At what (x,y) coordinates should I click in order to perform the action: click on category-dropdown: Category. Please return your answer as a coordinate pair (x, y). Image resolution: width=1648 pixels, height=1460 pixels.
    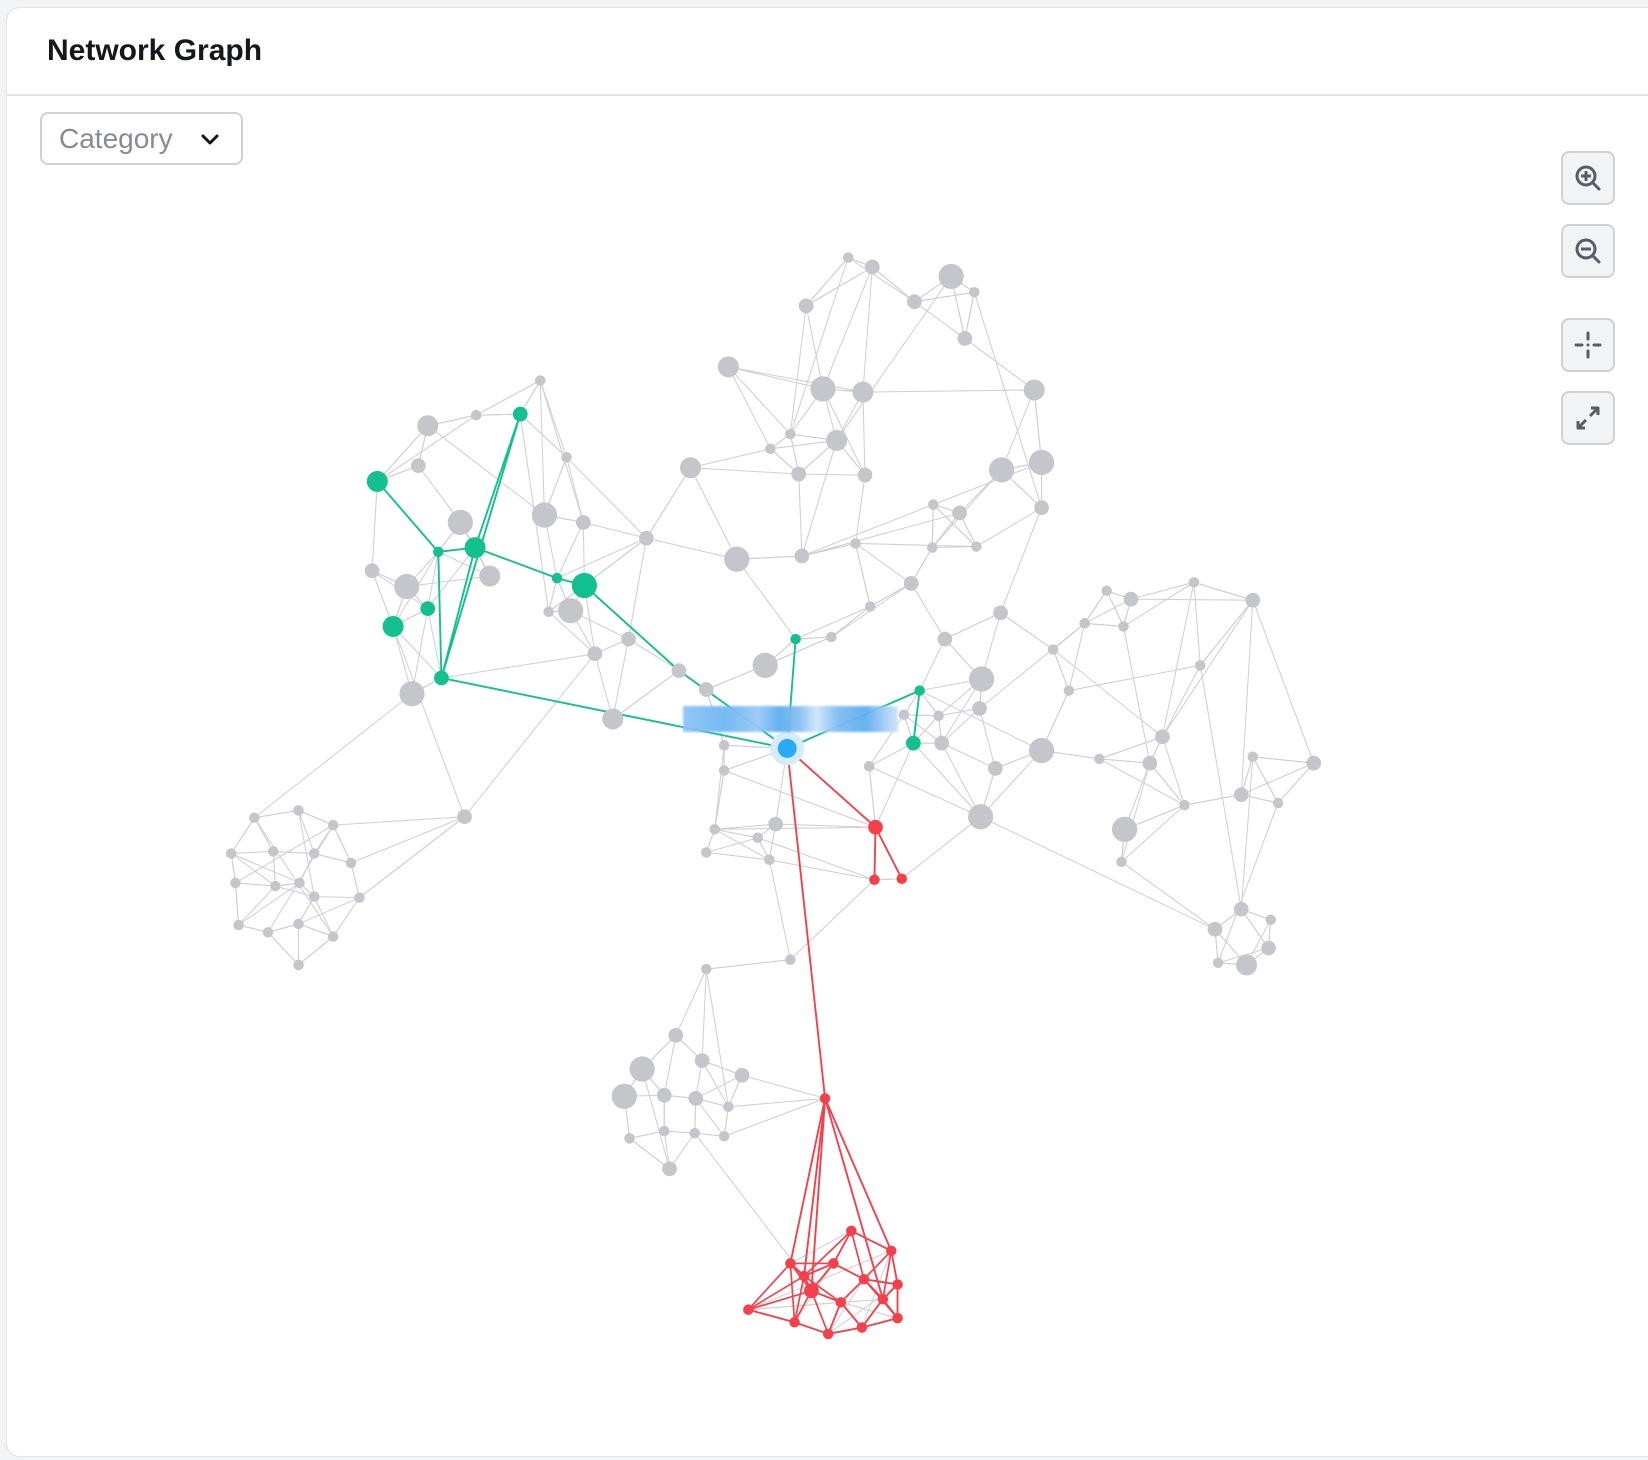
    Looking at the image, I should click on (141, 138).